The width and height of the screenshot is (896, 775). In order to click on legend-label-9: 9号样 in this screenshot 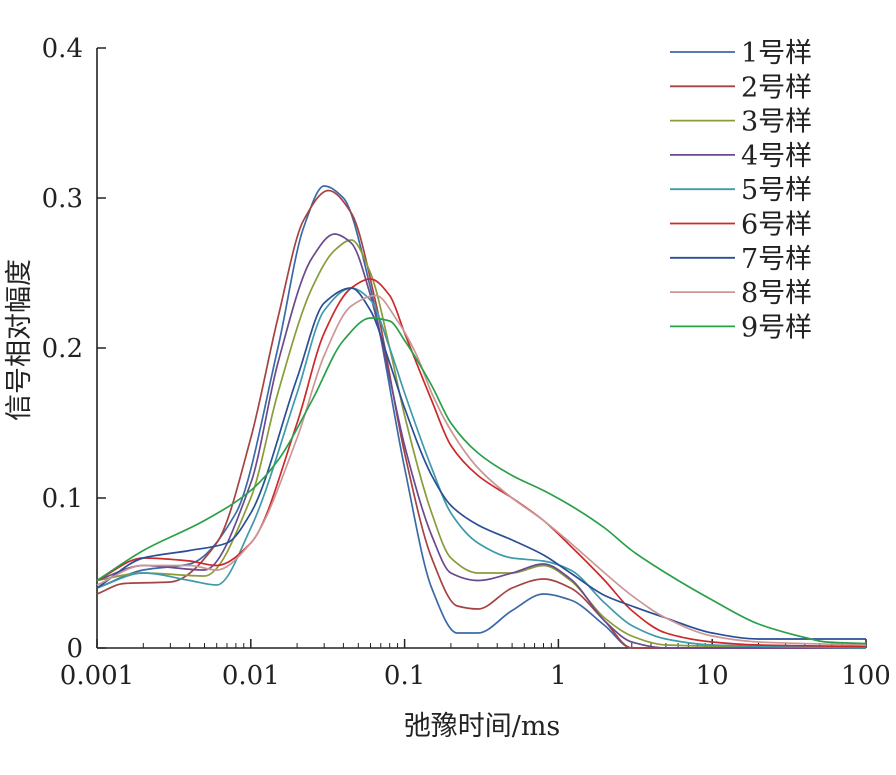, I will do `click(776, 327)`.